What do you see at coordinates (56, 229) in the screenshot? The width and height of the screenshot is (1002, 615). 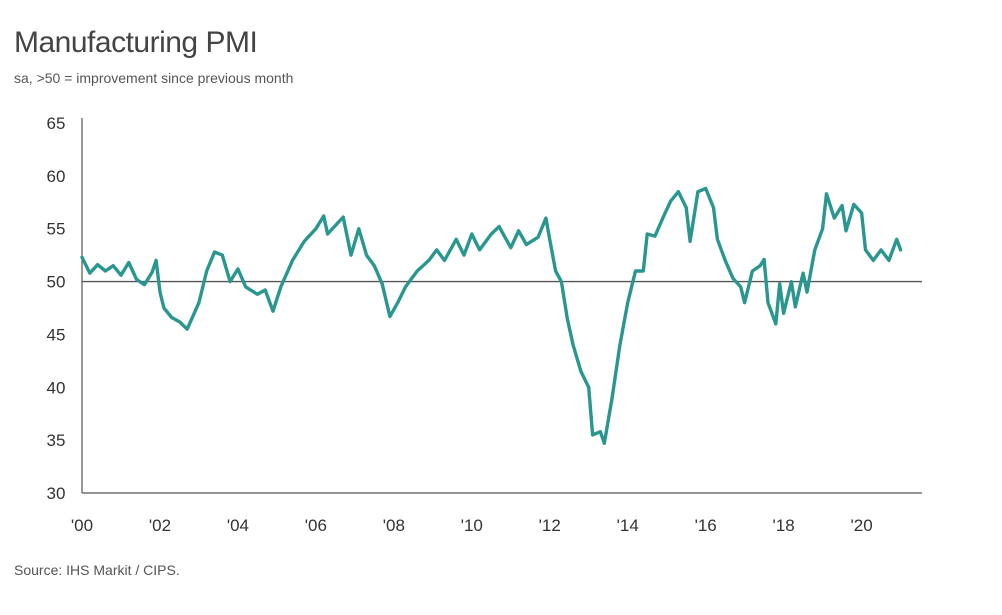 I see `y-tick-label: 55` at bounding box center [56, 229].